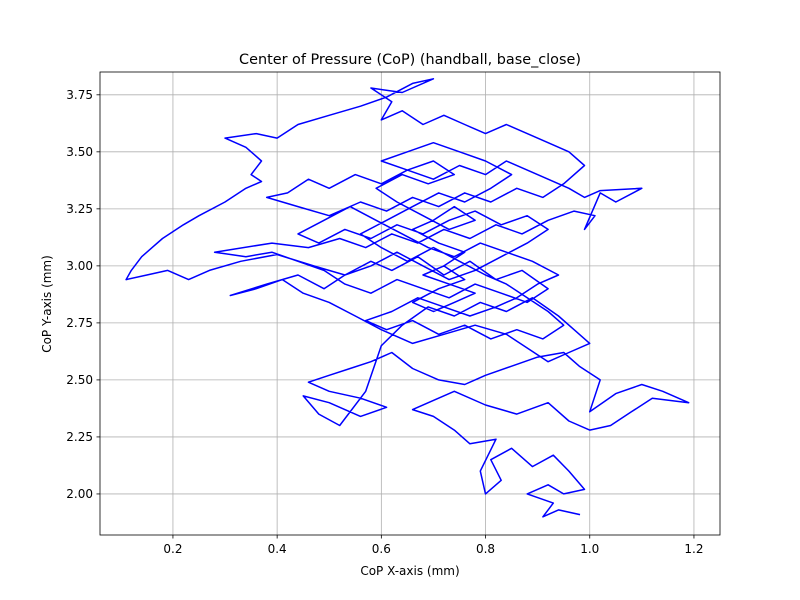  I want to click on y-tick-label: 2.00, so click(79, 494).